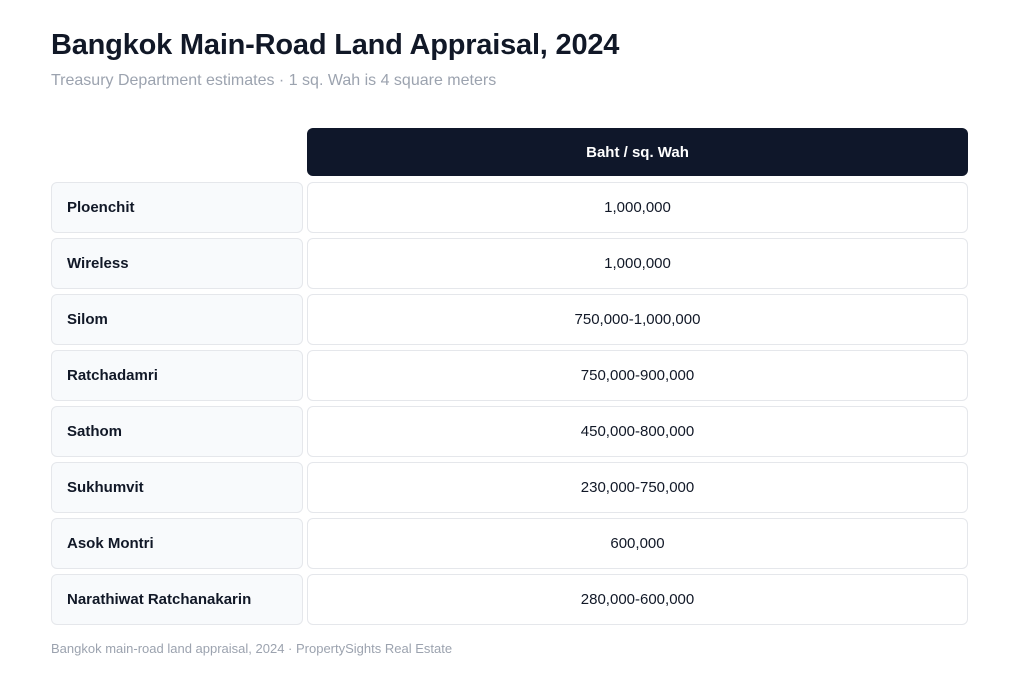 The width and height of the screenshot is (1024, 677). What do you see at coordinates (637, 375) in the screenshot?
I see `row-value: 750,000-900,000` at bounding box center [637, 375].